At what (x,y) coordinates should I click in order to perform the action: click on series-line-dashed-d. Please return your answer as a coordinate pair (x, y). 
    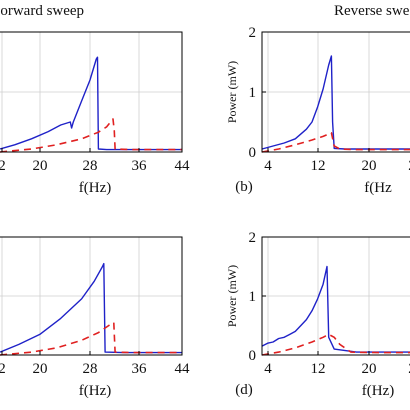
    Looking at the image, I should click on (335, 344).